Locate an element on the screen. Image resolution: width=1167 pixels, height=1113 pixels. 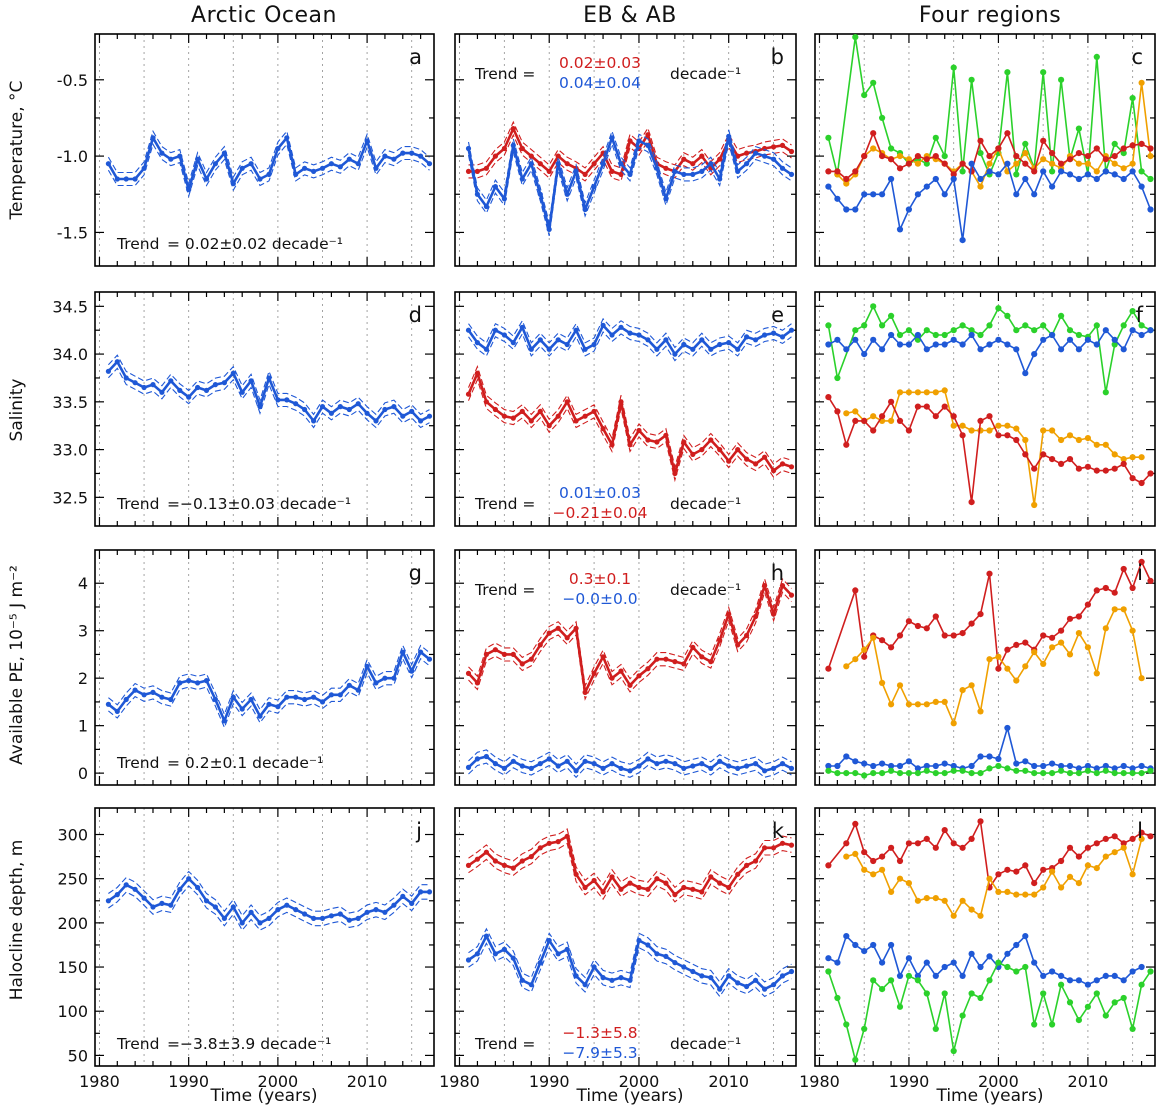
series-line-red is located at coordinates (629, 865).